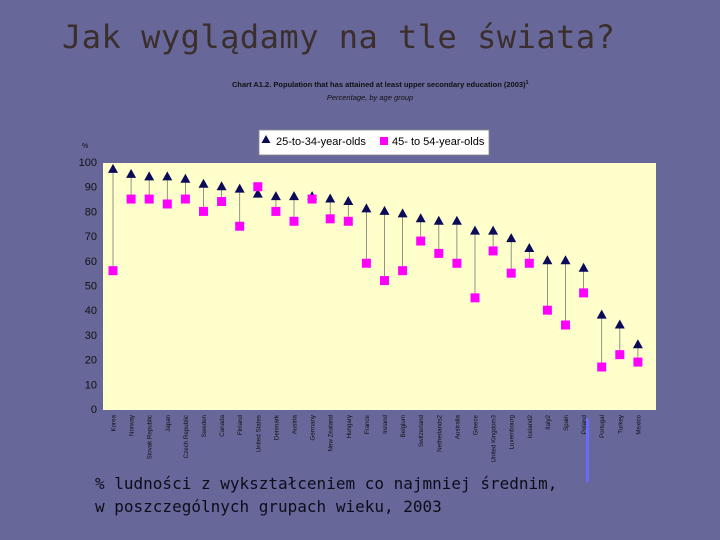 The image size is (720, 540). Describe the element at coordinates (313, 427) in the screenshot. I see `x-tick-label: Germany` at that location.